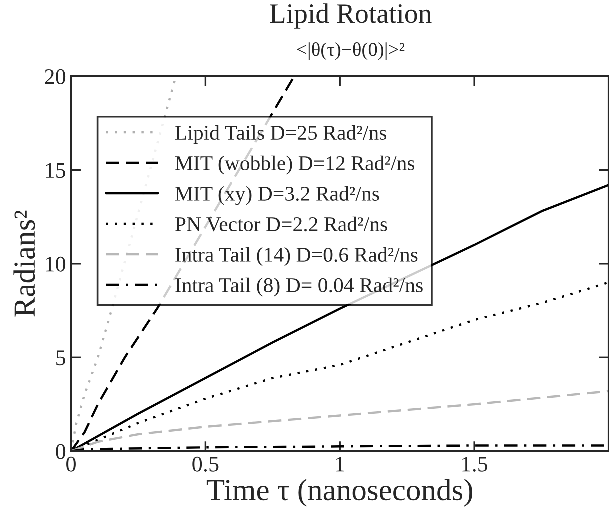 This screenshot has height=510, width=609. What do you see at coordinates (475, 464) in the screenshot?
I see `x-tick-label: 1.5` at bounding box center [475, 464].